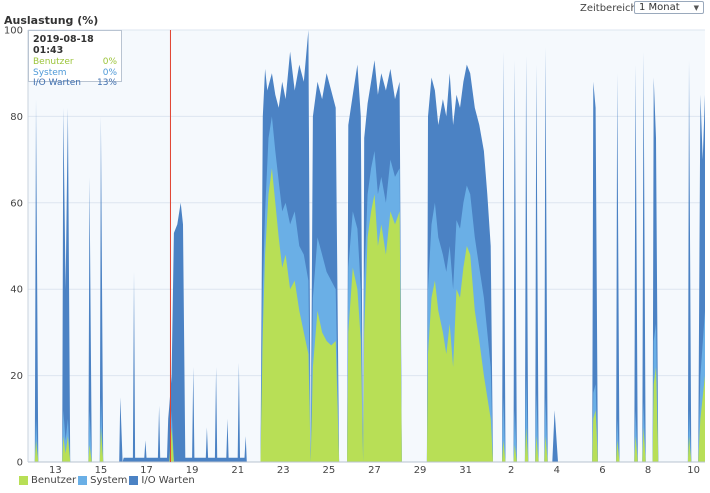 This screenshot has height=493, width=710. I want to click on tooltip-row-io: I/O Warten 13%, so click(75, 83).